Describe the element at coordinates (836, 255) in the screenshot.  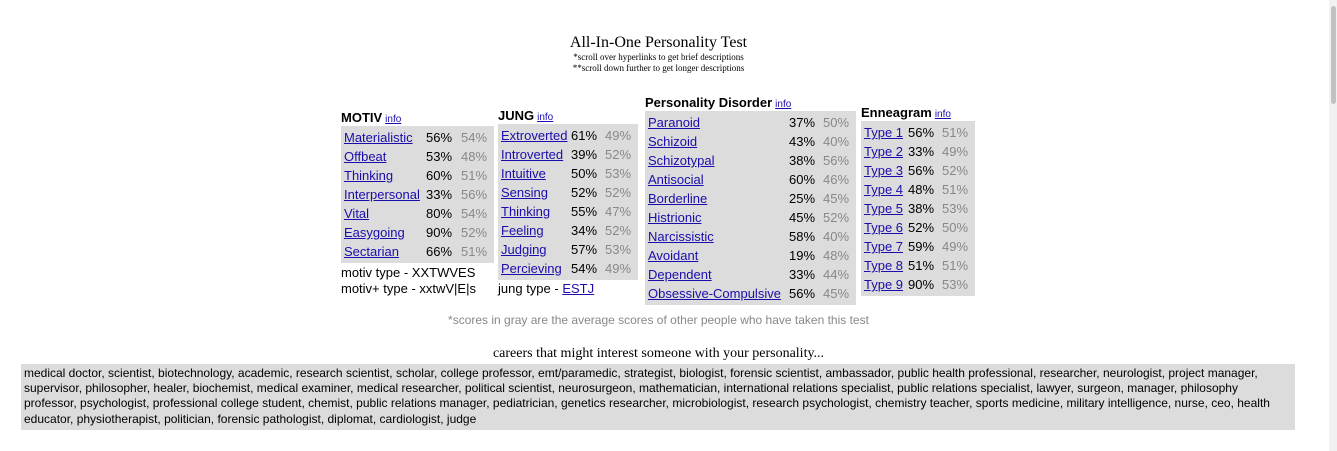
I see `pd-average-score: 48%` at that location.